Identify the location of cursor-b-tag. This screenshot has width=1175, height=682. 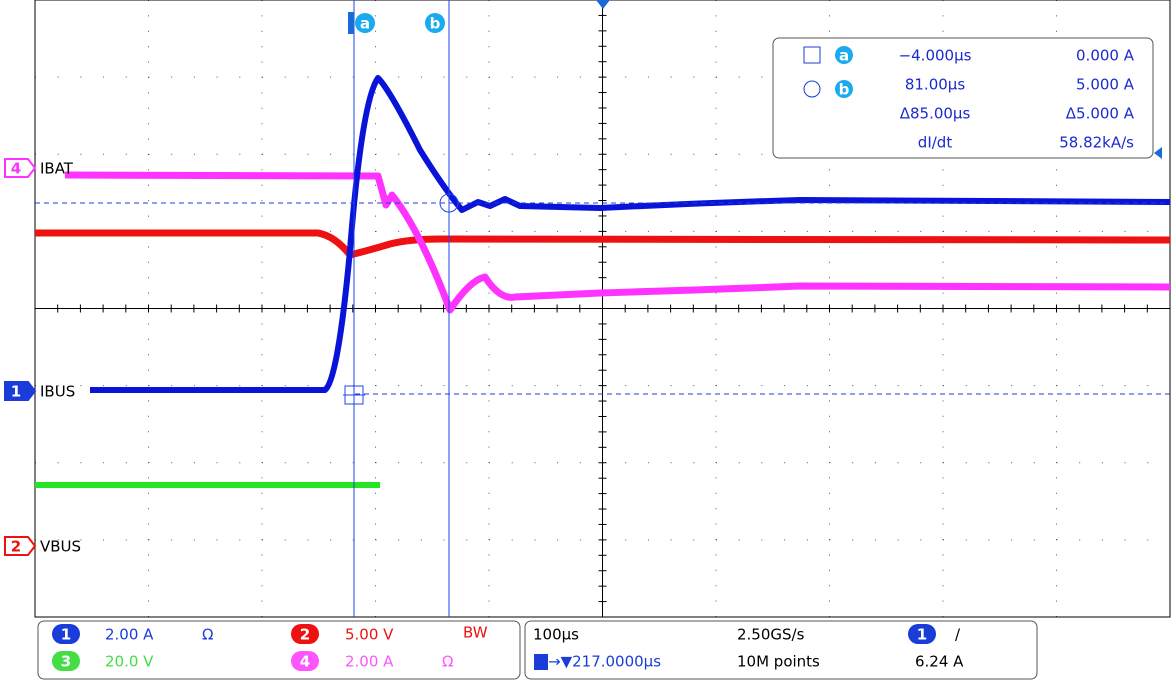
(435, 23).